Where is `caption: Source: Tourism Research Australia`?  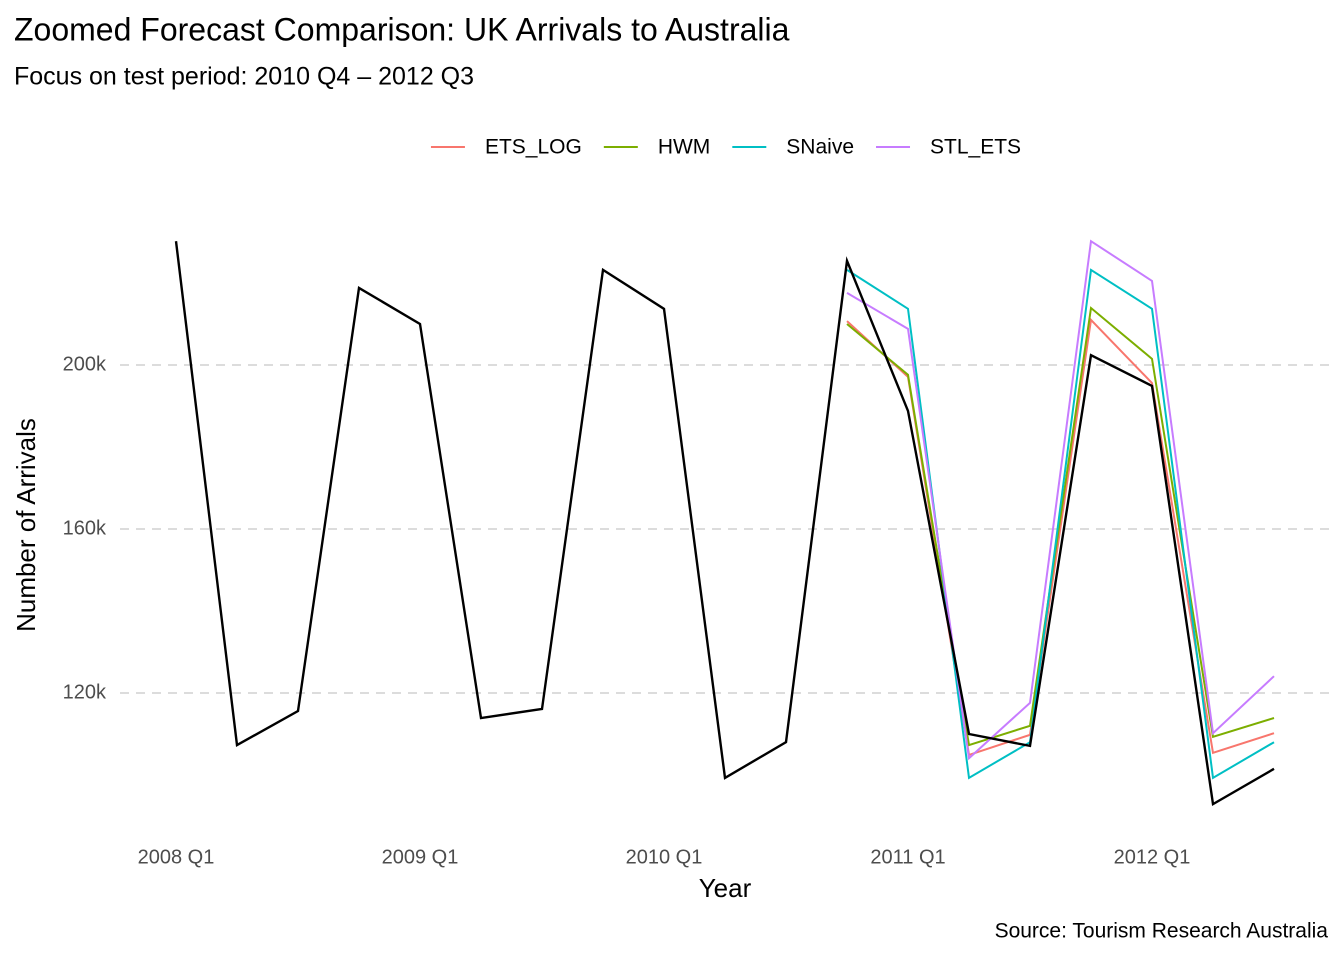
caption: Source: Tourism Research Australia is located at coordinates (1162, 931).